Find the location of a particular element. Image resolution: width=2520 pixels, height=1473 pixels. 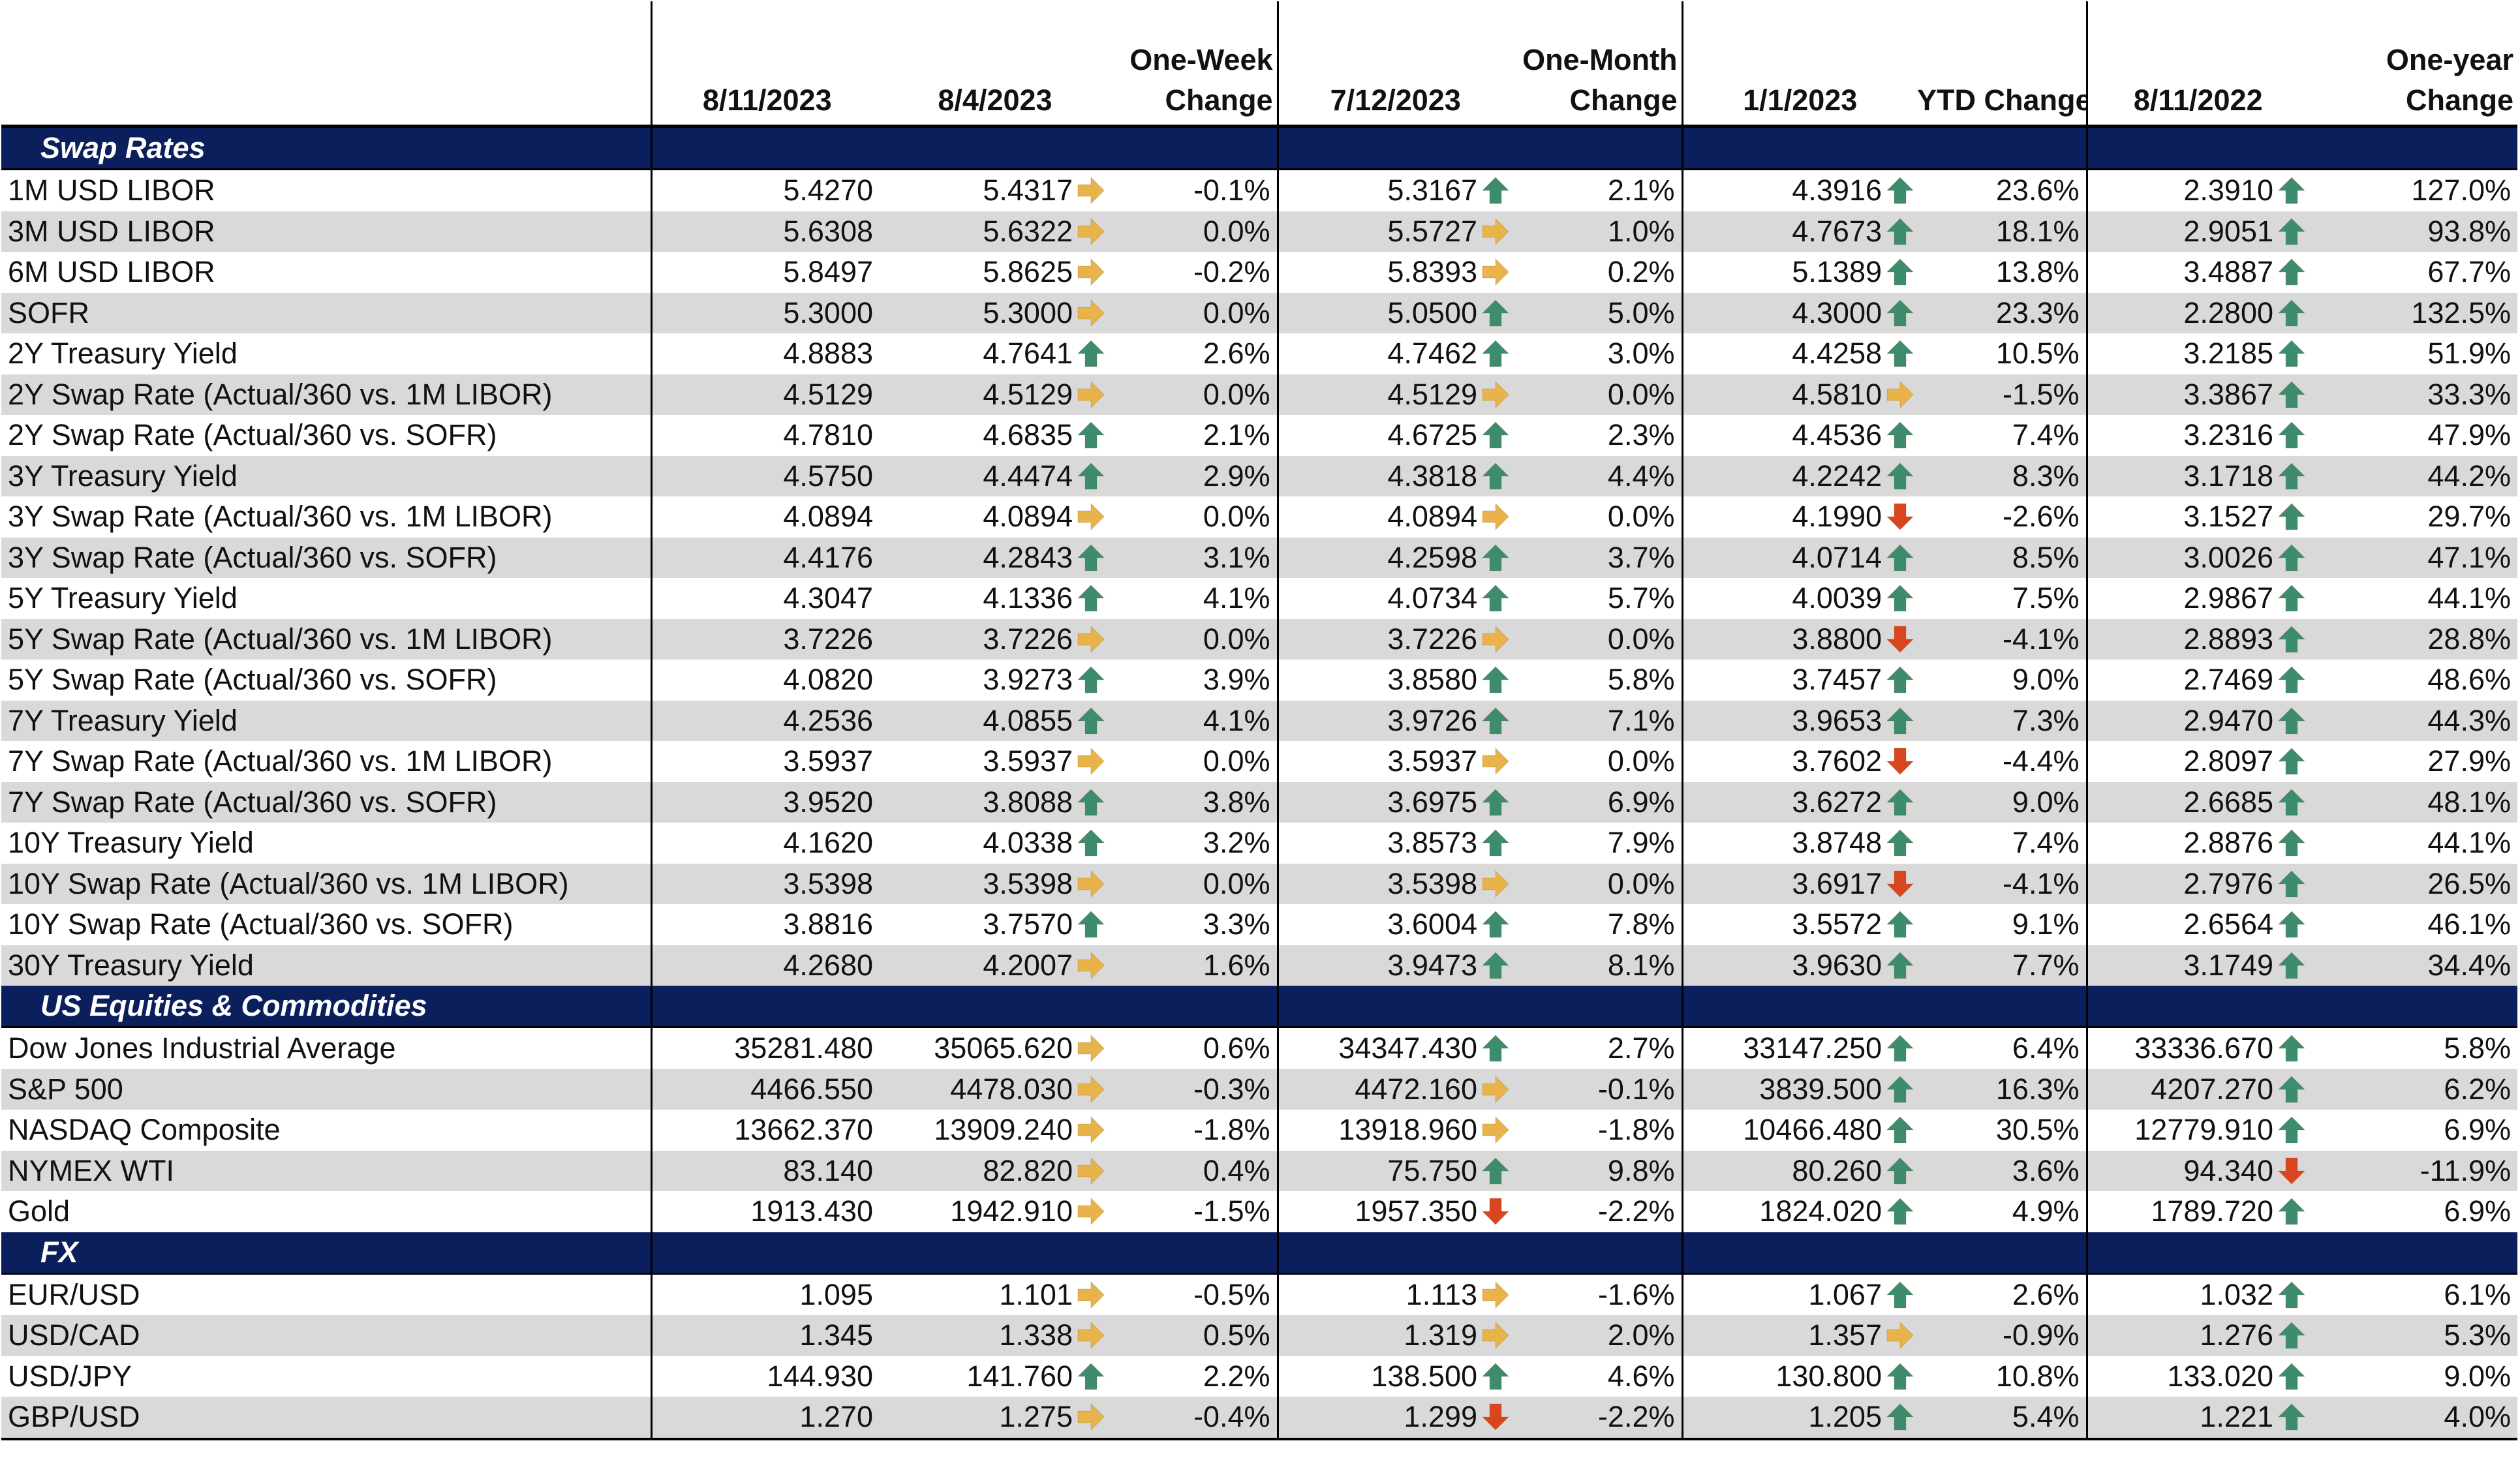

value-current: 4.2680 is located at coordinates (767, 965).